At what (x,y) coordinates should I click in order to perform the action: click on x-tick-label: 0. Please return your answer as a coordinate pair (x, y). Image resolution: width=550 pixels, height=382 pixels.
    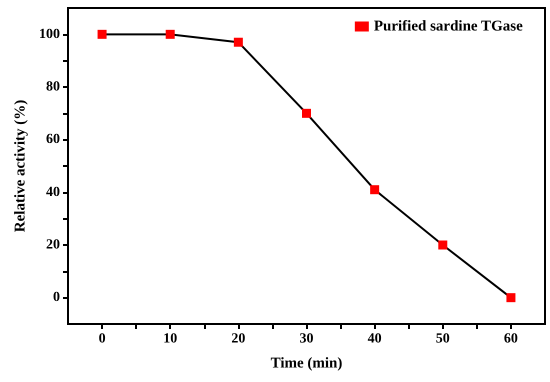
    Looking at the image, I should click on (102, 339).